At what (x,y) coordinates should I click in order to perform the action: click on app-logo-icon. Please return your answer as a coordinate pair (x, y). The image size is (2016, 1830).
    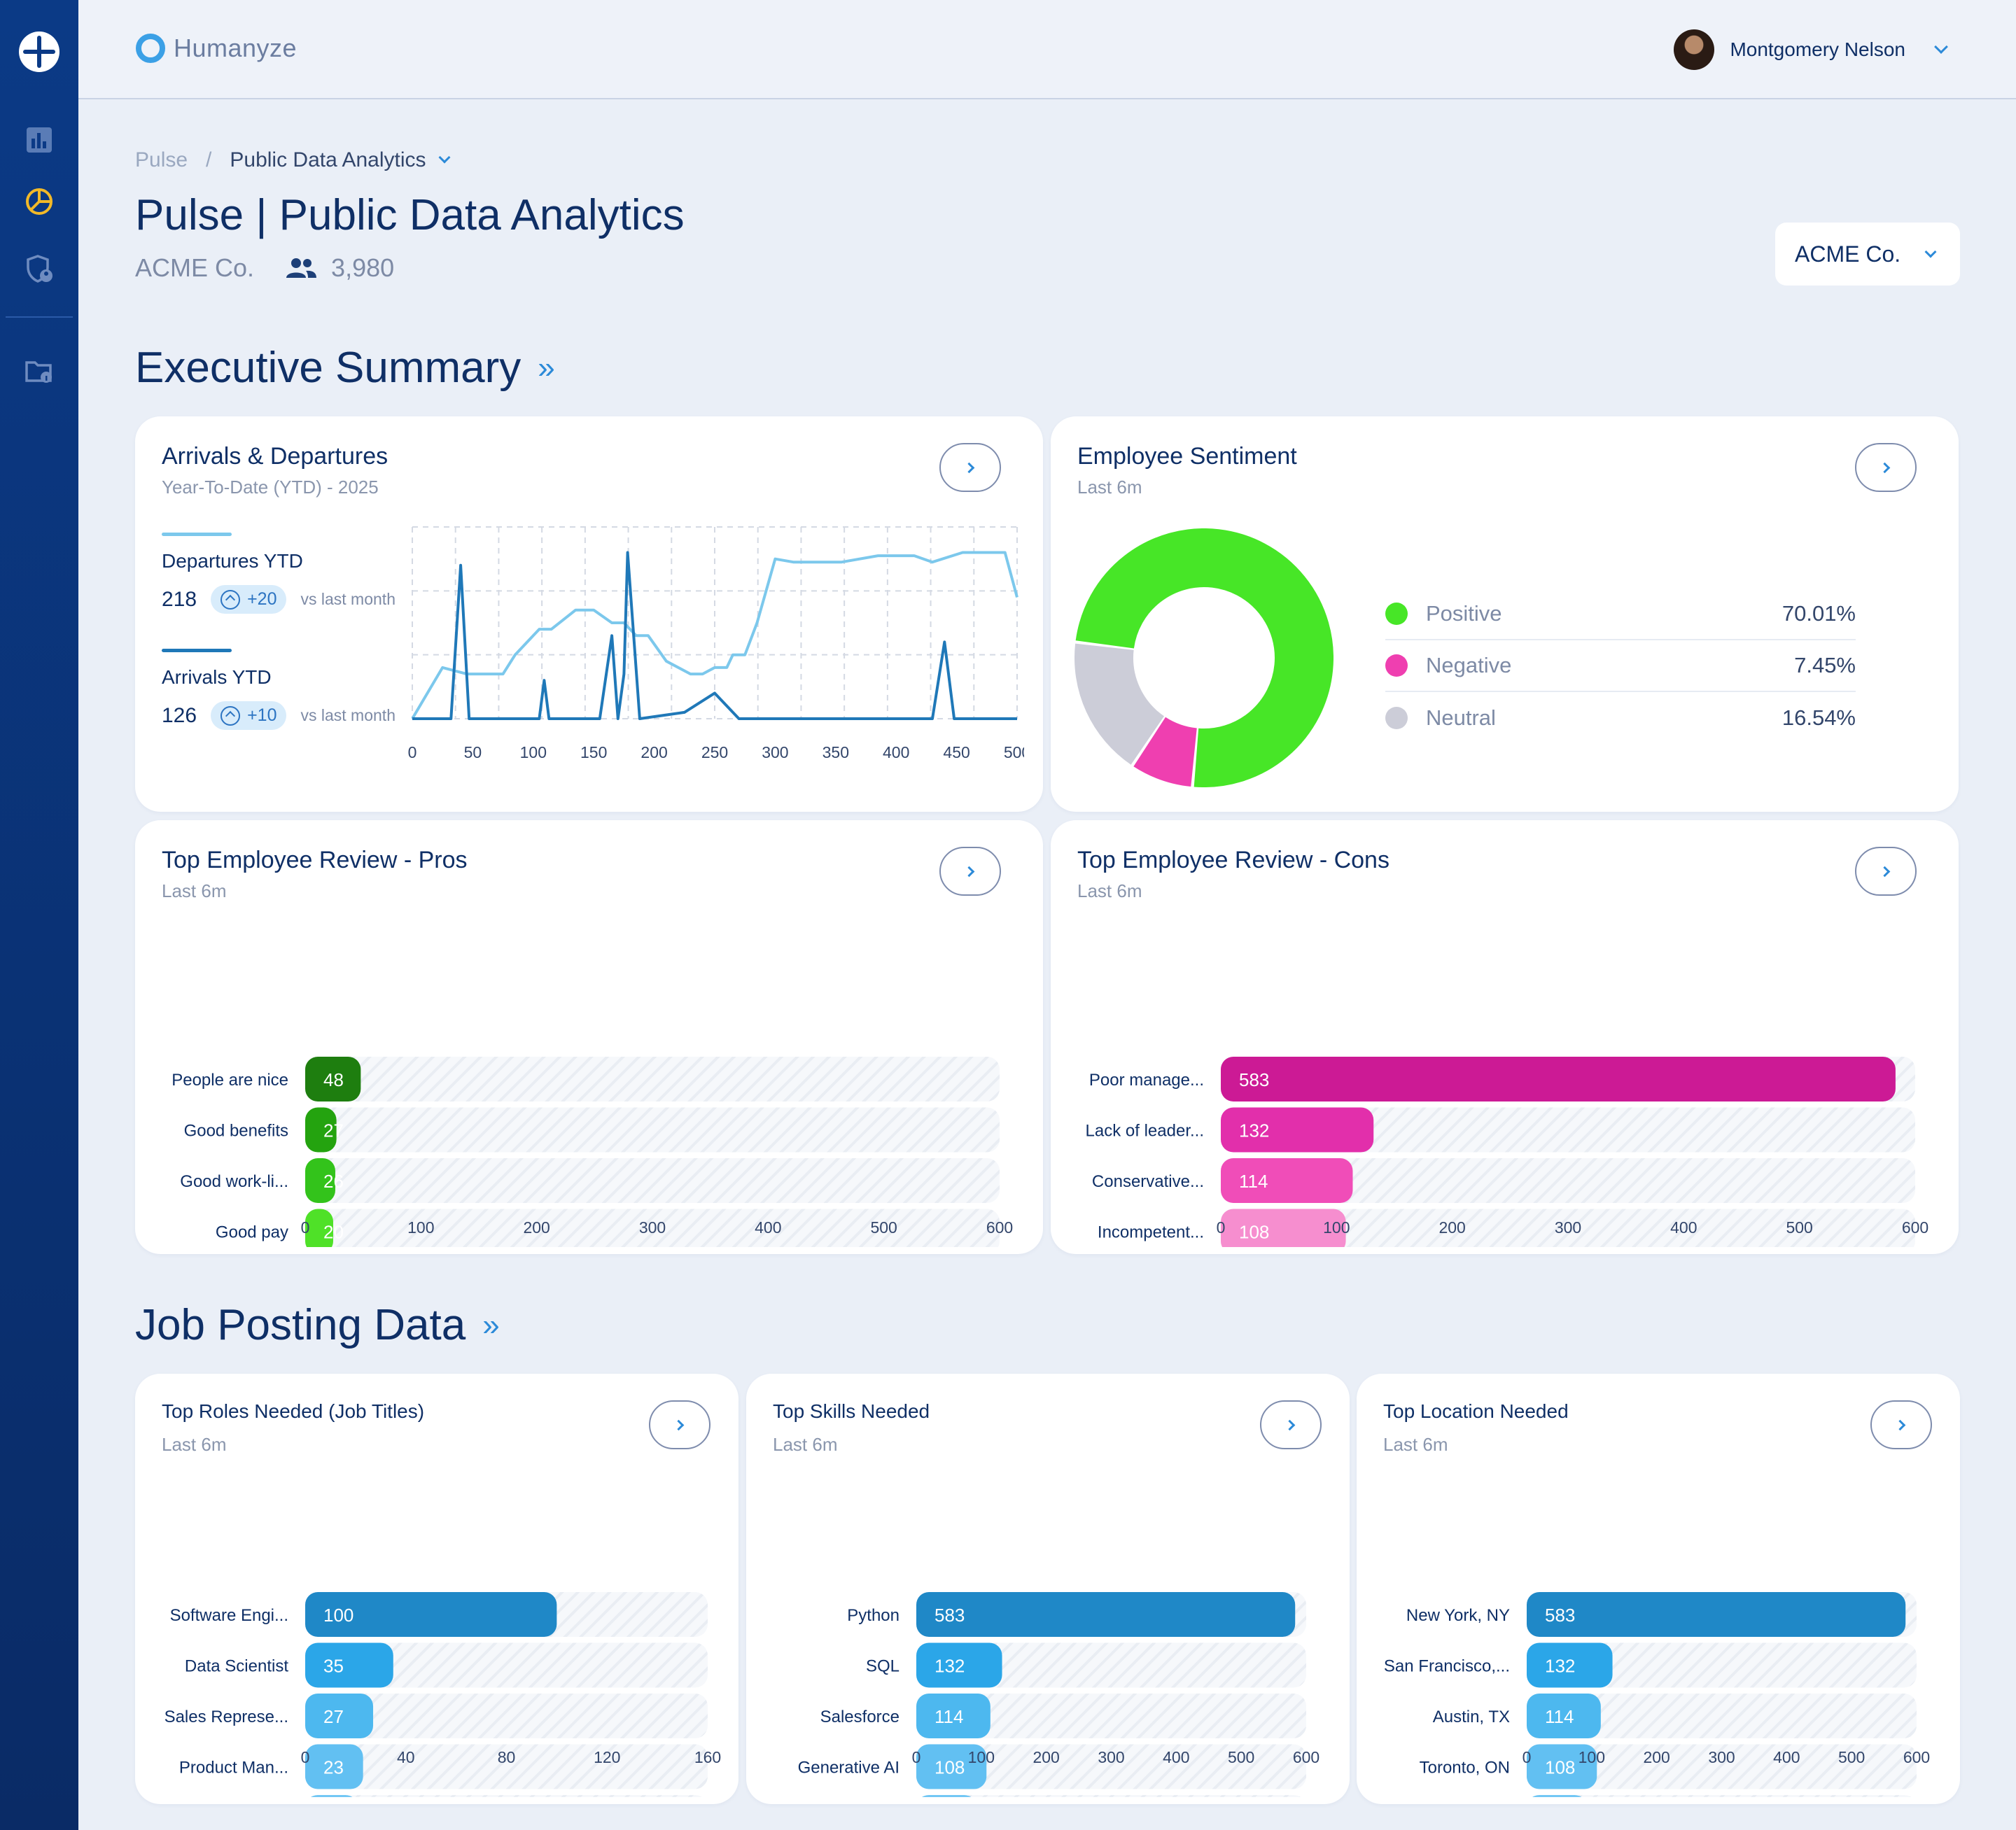
    Looking at the image, I should click on (39, 51).